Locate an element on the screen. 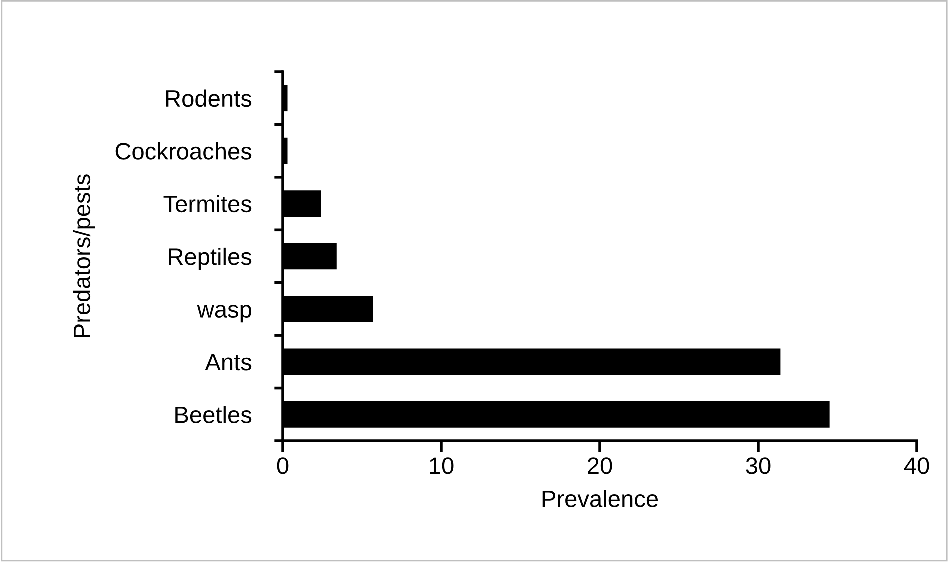  y-tick-label: Ants is located at coordinates (228, 362).